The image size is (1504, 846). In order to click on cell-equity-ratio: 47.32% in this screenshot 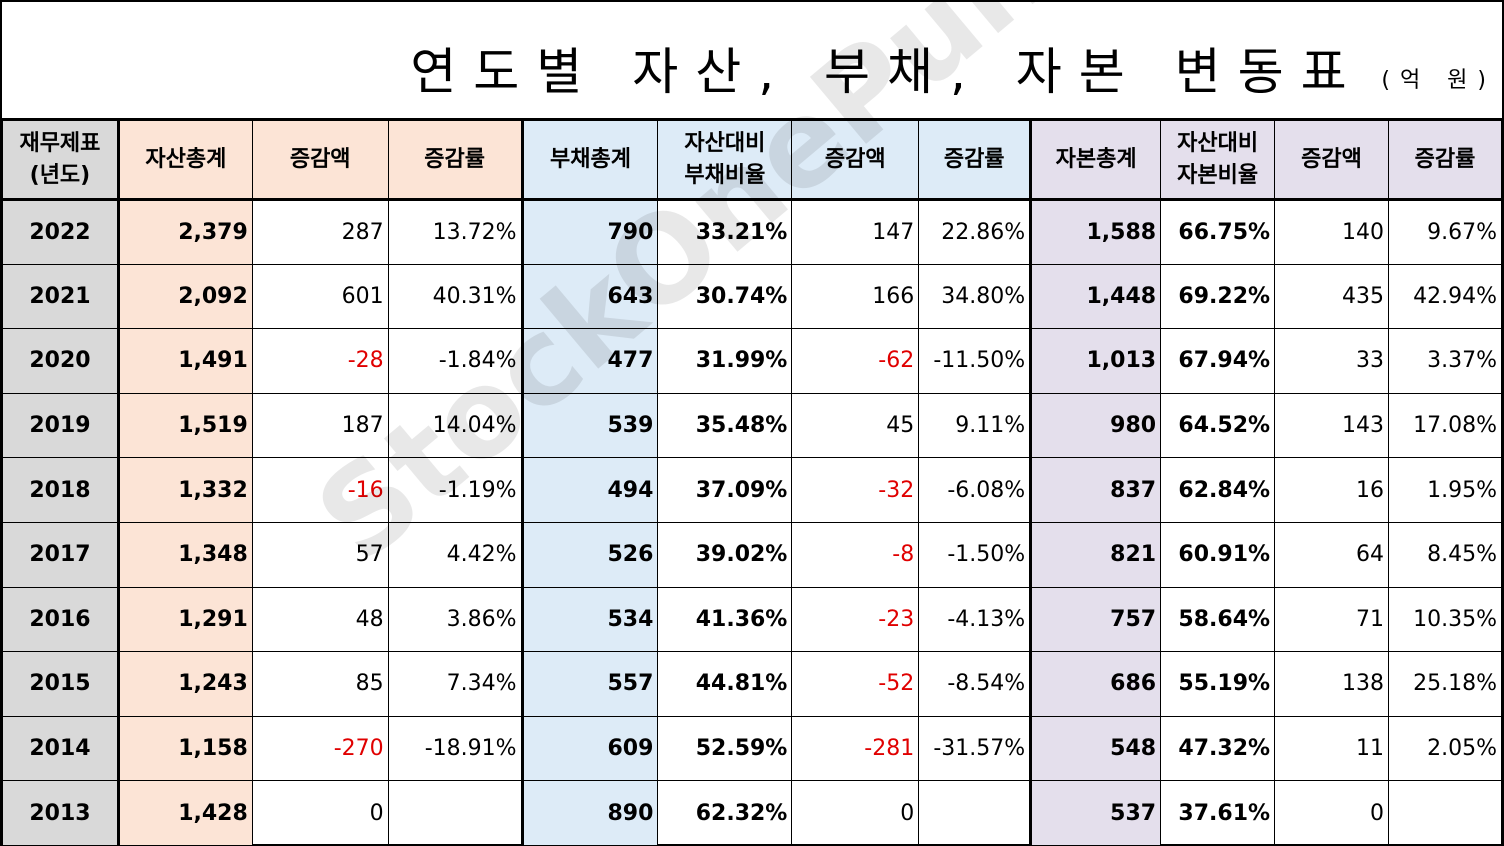, I will do `click(1218, 748)`.